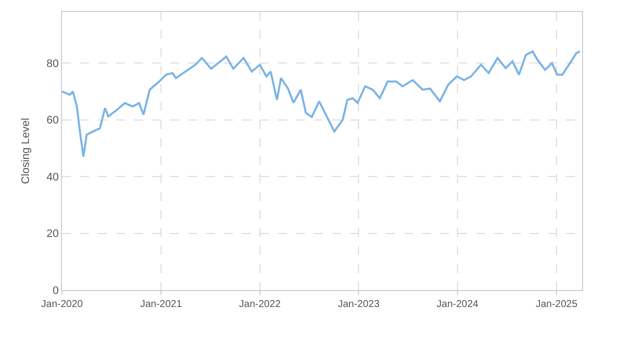 This screenshot has height=350, width=623. Describe the element at coordinates (359, 304) in the screenshot. I see `x-tick-label: Jan-2023` at that location.